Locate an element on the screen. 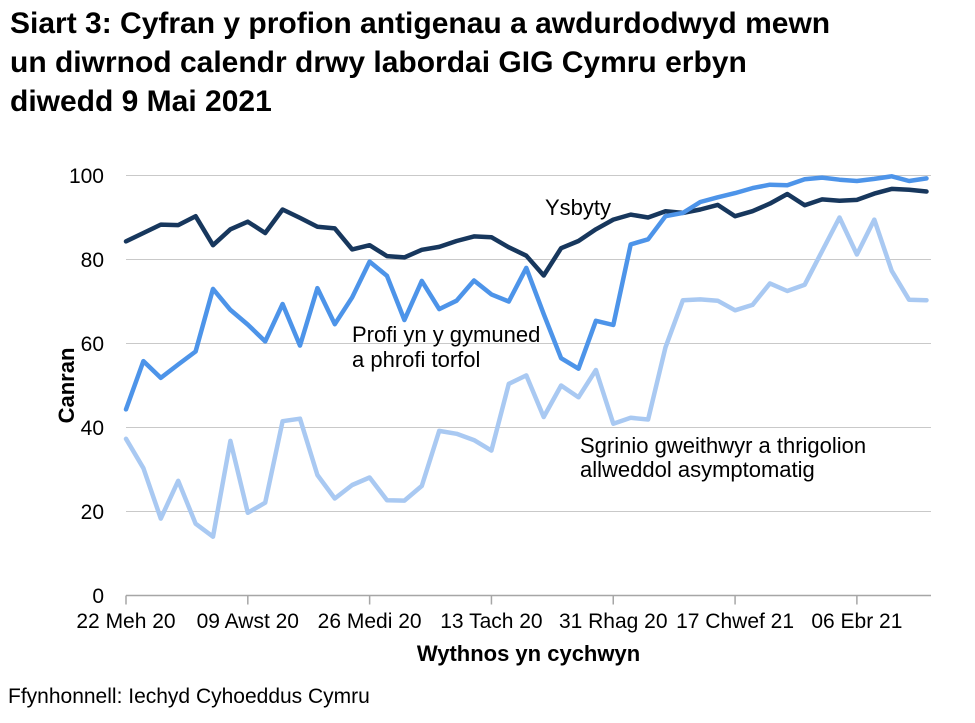  y-tick-label: 0 is located at coordinates (98, 596).